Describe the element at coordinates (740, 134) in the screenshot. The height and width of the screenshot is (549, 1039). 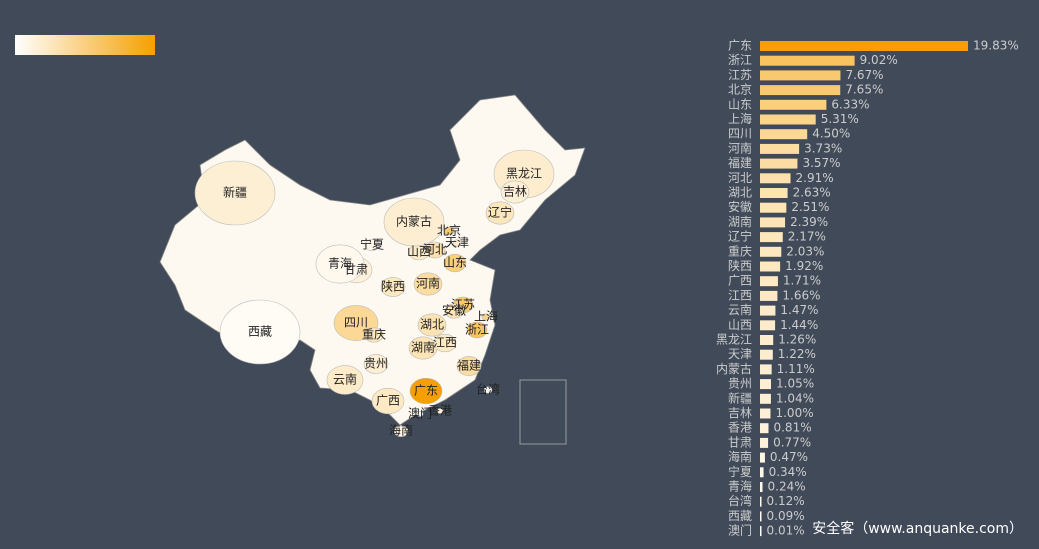
I see `category-label: 四川` at that location.